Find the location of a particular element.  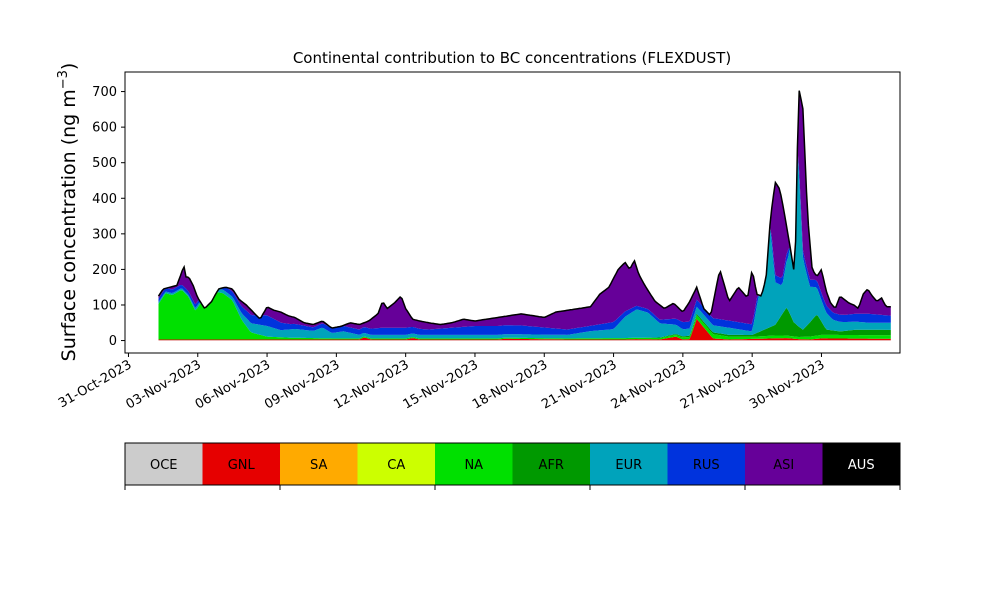

legend-label-aus: AUS is located at coordinates (861, 465).